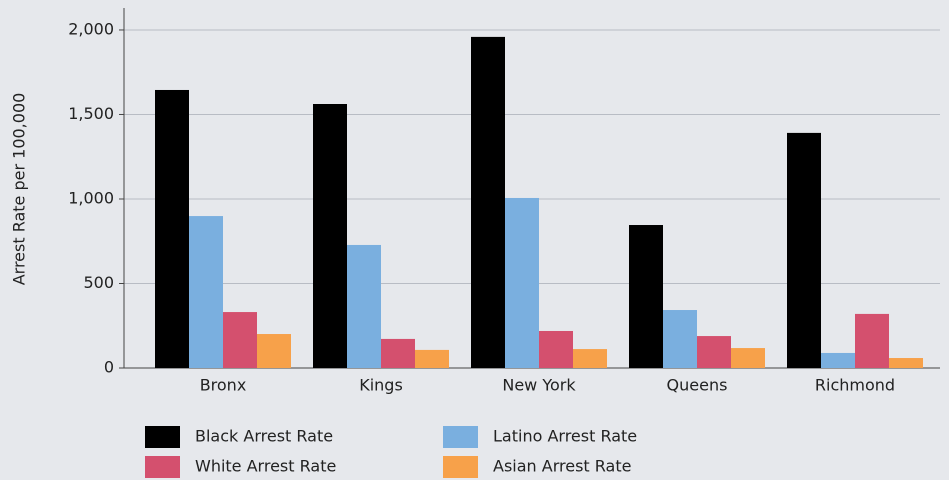  What do you see at coordinates (264, 436) in the screenshot?
I see `legend-label: Black Arrest Rate` at bounding box center [264, 436].